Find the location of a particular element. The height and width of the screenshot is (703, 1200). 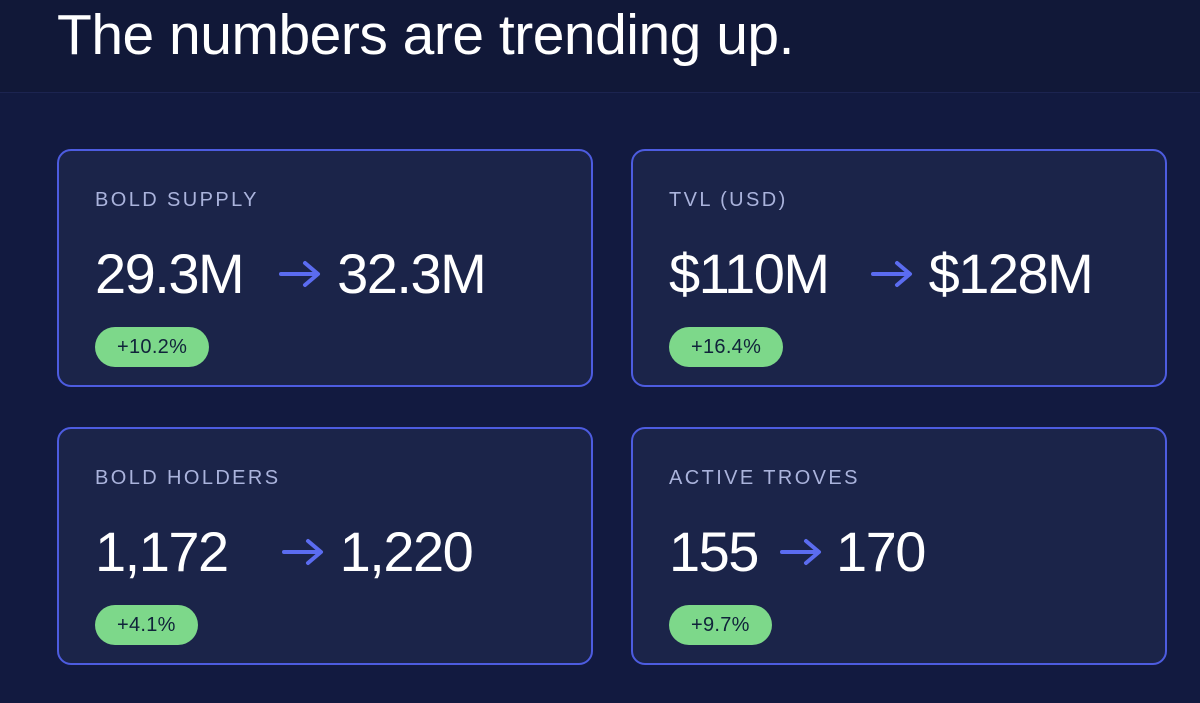

header: The numbers are trending up. is located at coordinates (600, 46).